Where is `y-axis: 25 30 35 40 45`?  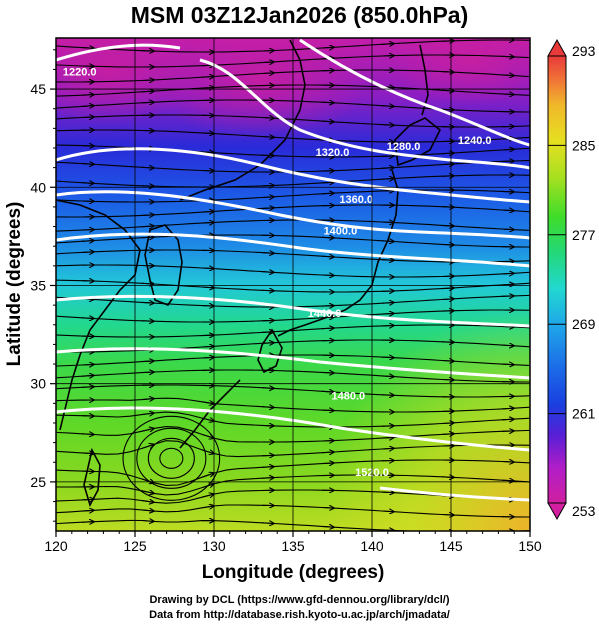 y-axis: 25 30 35 40 45 is located at coordinates (43, 285).